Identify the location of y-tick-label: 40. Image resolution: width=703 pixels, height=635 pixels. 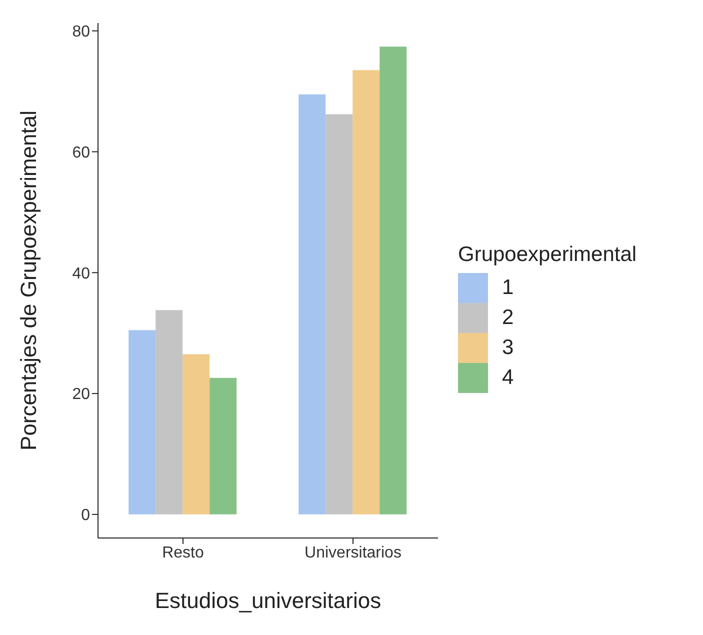
(81, 273).